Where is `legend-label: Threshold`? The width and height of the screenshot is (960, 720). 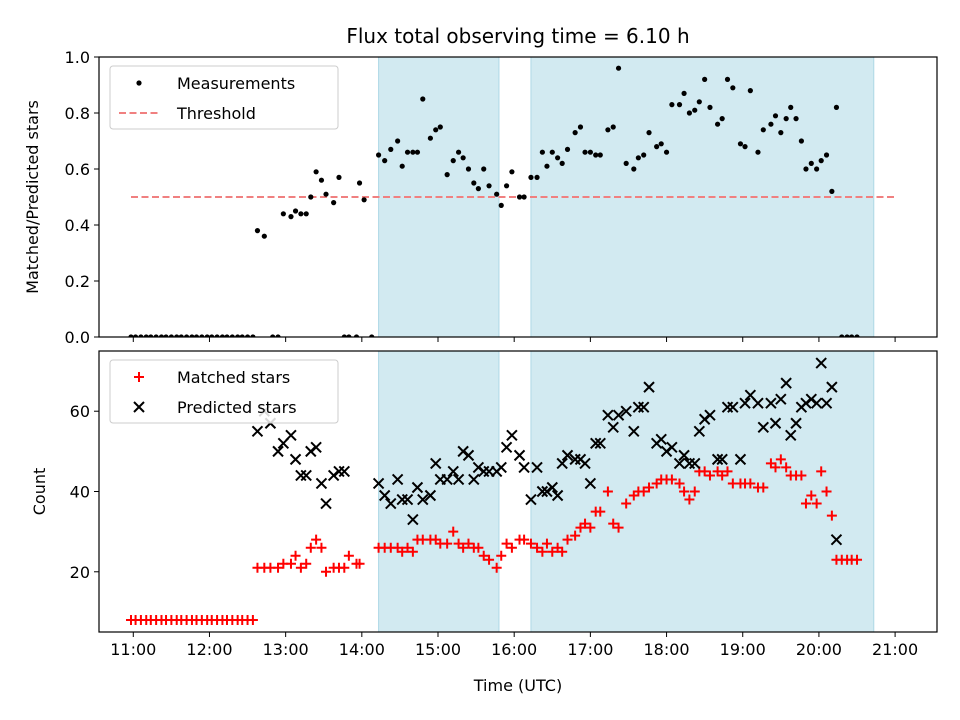
legend-label: Threshold is located at coordinates (216, 113).